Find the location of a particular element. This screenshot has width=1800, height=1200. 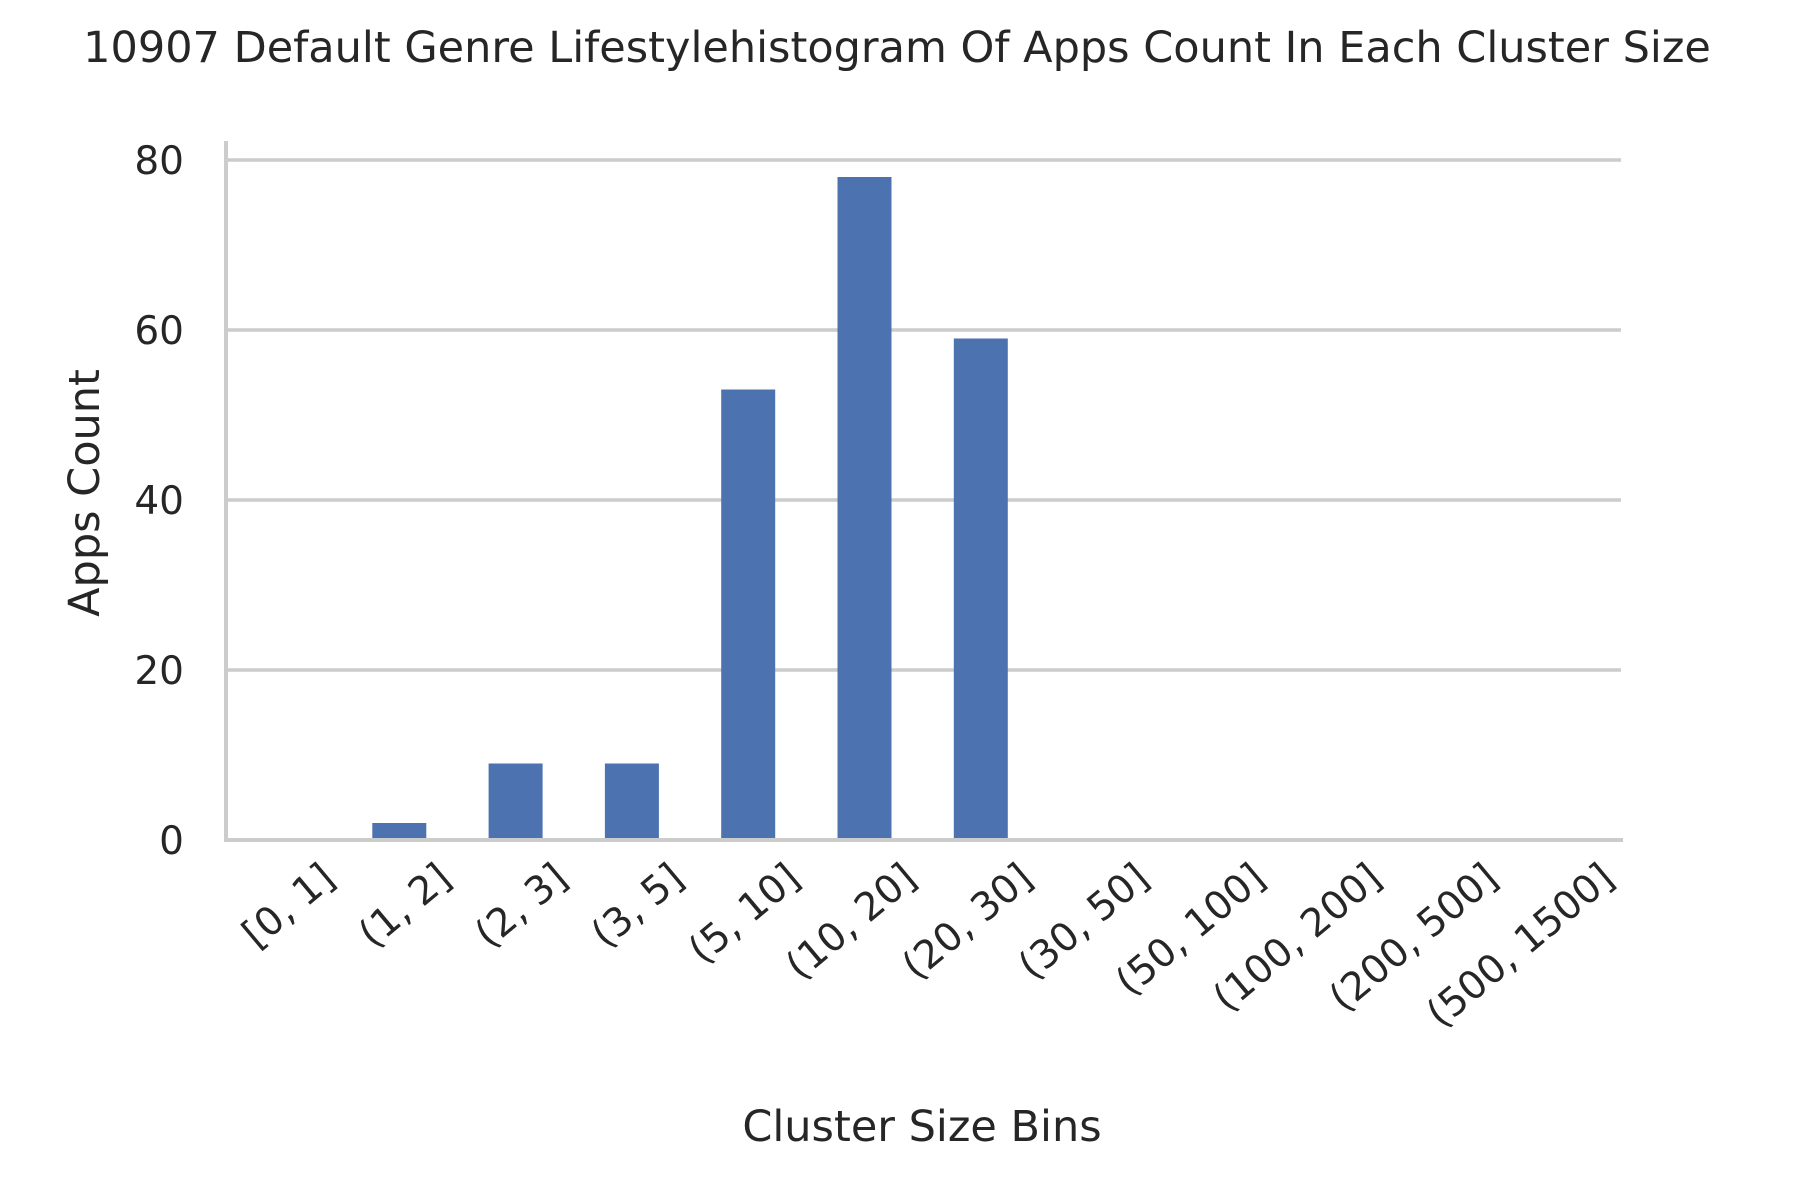

y-tick-label-0: 0 is located at coordinates (171, 841).